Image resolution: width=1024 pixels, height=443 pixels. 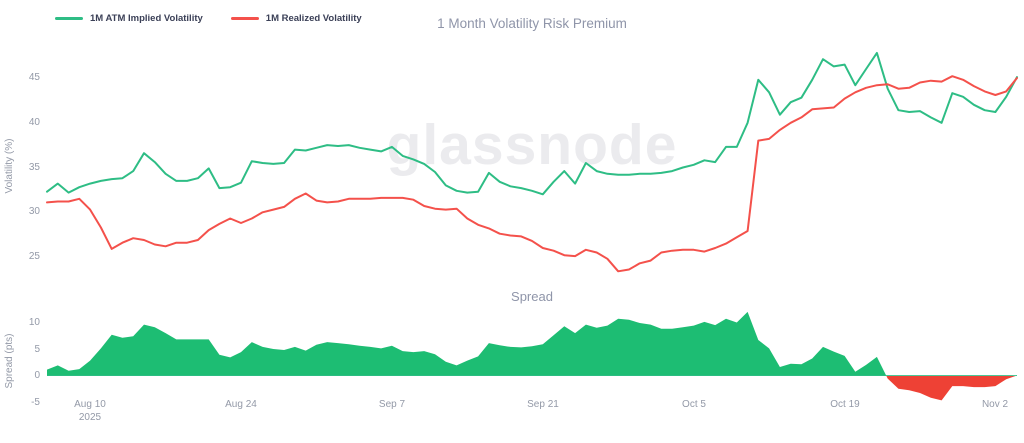 I want to click on realized-line-swatch-icon, so click(x=244, y=18).